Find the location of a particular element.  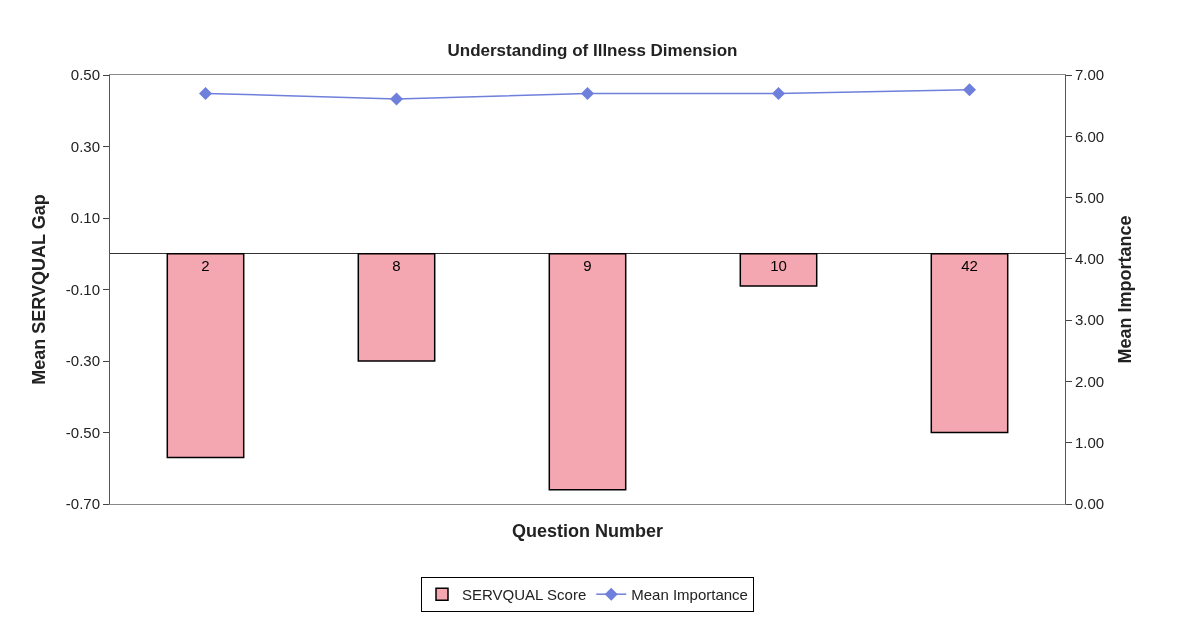

y2-tick-label: 6.00 is located at coordinates (1090, 136).